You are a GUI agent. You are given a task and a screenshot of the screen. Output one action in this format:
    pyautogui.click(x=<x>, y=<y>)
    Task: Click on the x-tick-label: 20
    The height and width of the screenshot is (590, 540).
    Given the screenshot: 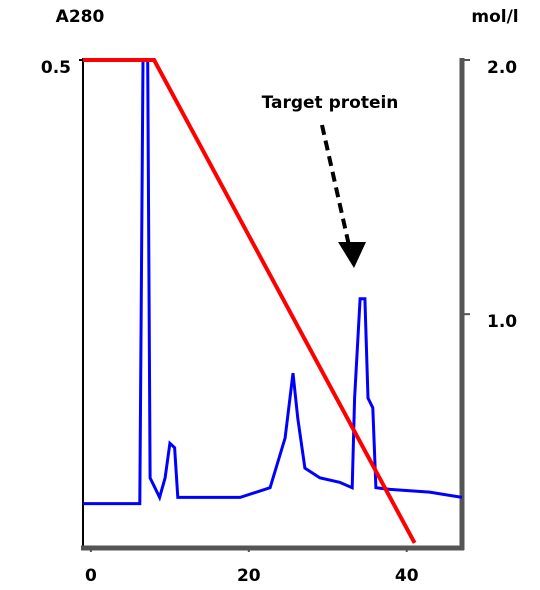 What is the action you would take?
    pyautogui.click(x=249, y=576)
    